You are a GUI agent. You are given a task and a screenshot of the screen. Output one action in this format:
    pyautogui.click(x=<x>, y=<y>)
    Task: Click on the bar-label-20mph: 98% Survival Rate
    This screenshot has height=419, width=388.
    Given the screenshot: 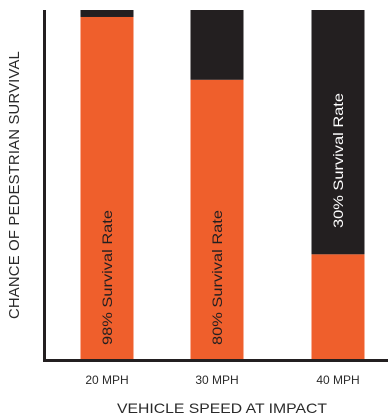 What is the action you would take?
    pyautogui.click(x=107, y=277)
    